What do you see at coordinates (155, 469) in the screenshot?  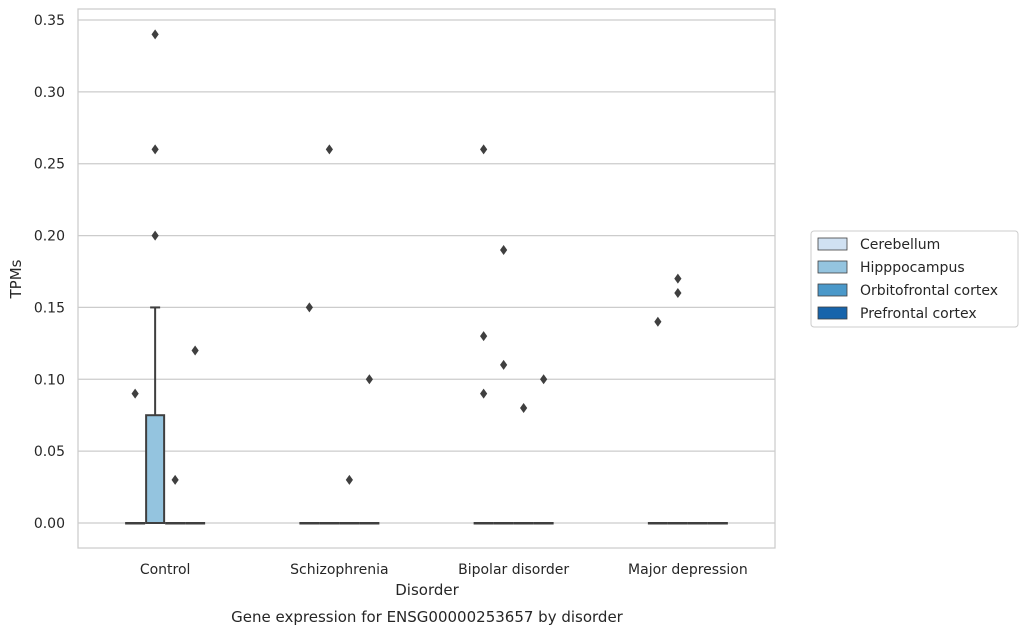 I see `box` at bounding box center [155, 469].